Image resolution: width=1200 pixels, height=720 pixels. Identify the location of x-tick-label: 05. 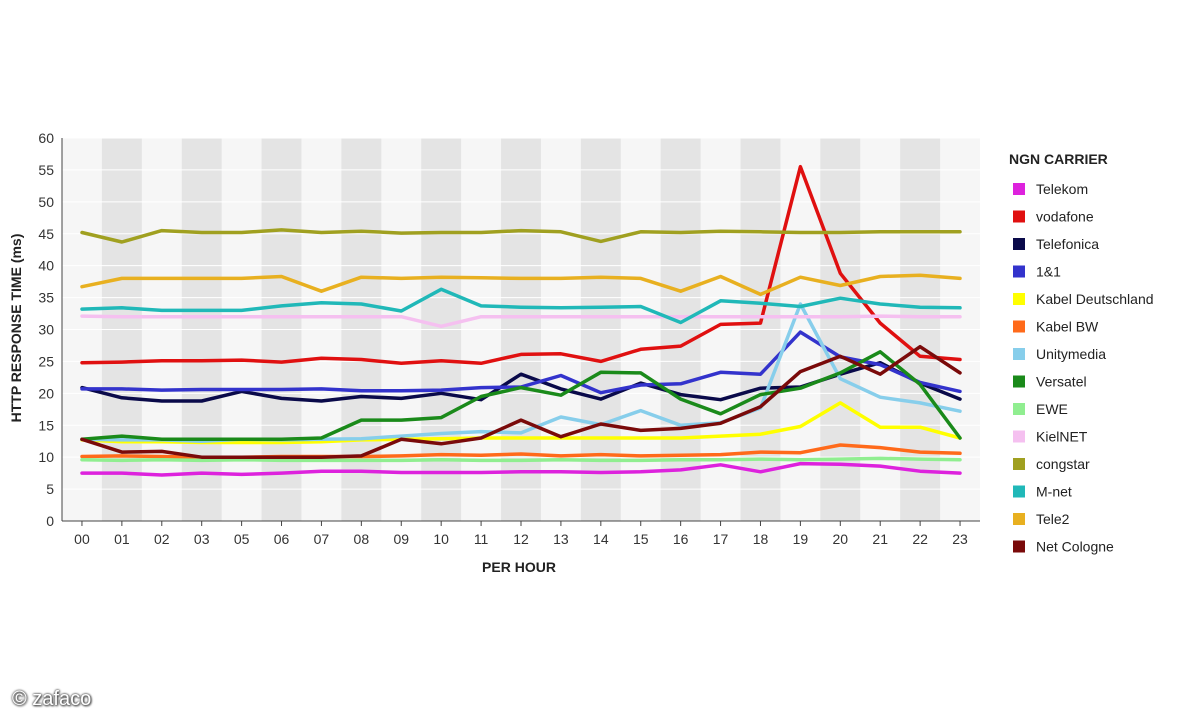
(242, 539).